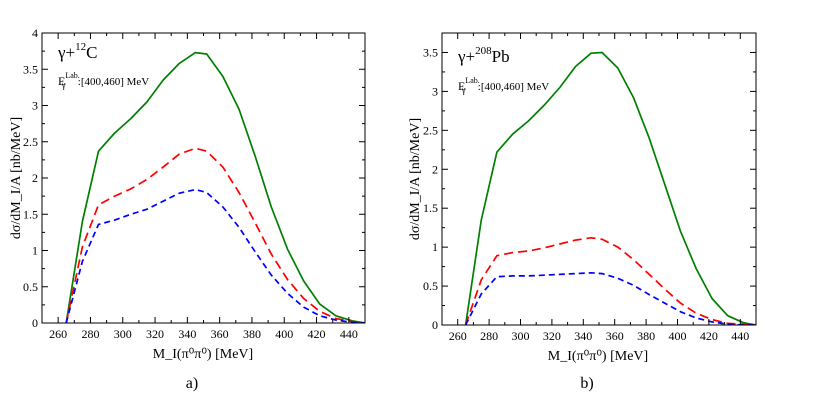 This screenshot has height=405, width=817. Describe the element at coordinates (35, 33) in the screenshot. I see `y-tick-label: 4` at that location.